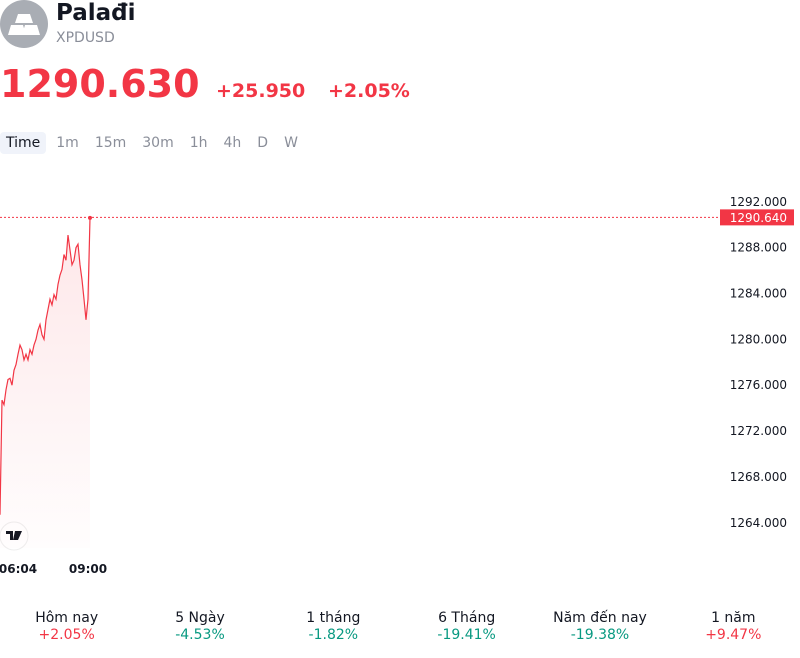 The width and height of the screenshot is (800, 658). I want to click on x-tick-label: 09:00, so click(88, 569).